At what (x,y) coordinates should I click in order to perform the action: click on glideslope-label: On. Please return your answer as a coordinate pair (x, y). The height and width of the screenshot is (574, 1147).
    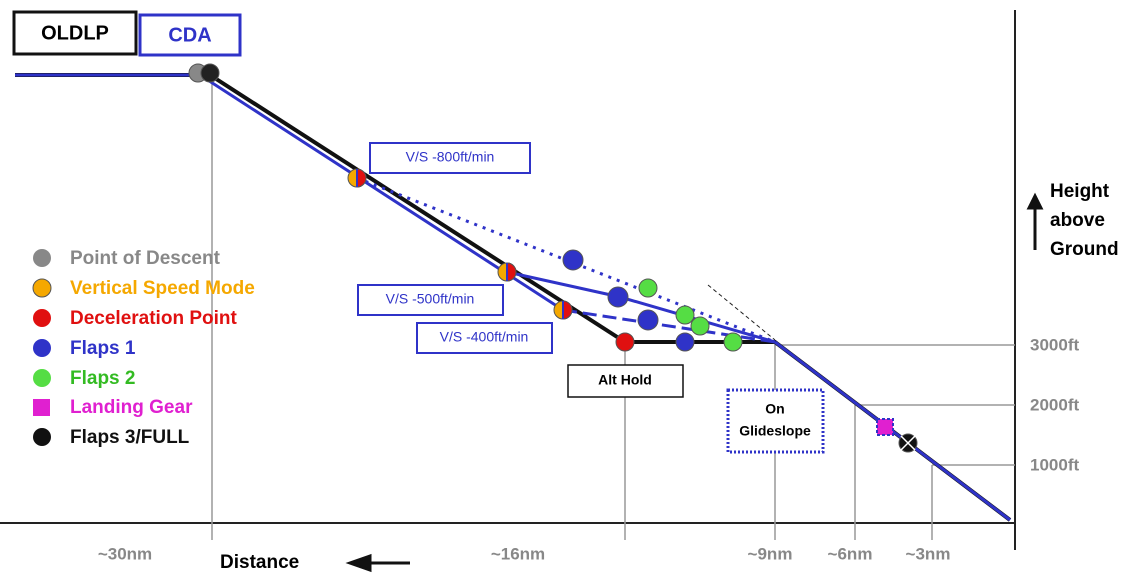
    Looking at the image, I should click on (774, 409).